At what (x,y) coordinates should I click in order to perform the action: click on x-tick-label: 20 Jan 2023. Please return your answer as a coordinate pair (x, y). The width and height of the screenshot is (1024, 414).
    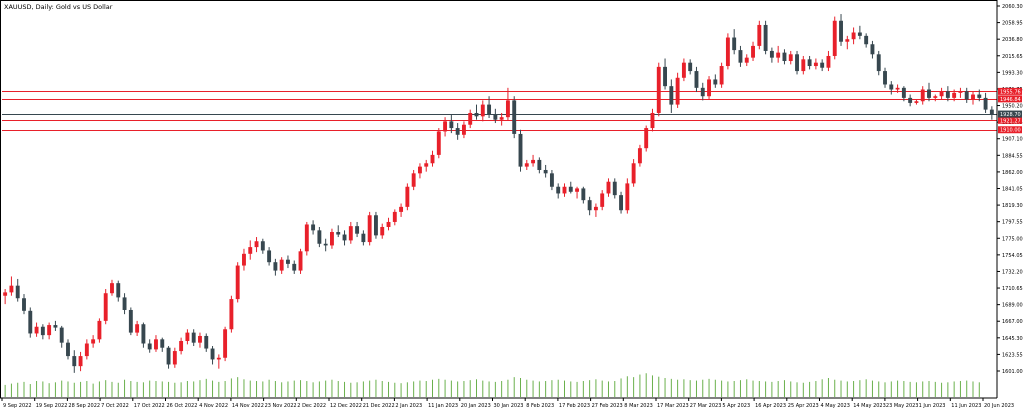
    Looking at the image, I should click on (476, 406).